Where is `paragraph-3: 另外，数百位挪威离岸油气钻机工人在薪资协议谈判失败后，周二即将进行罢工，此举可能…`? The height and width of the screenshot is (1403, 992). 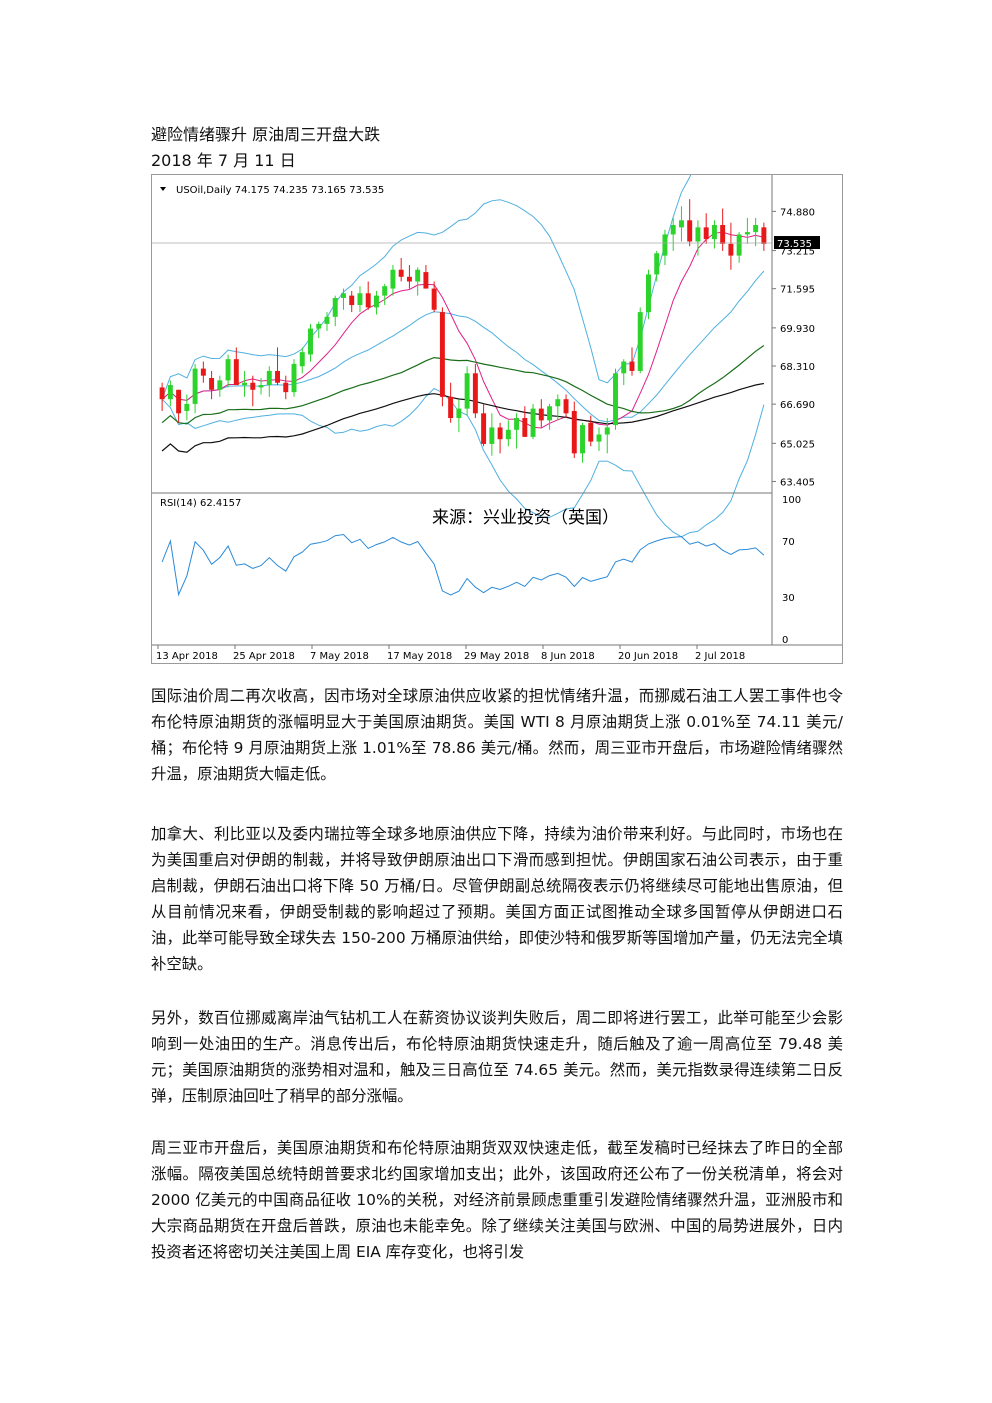 paragraph-3: 另外，数百位挪威离岸油气钻机工人在薪资协议谈判失败后，周二即将进行罢工，此举可能… is located at coordinates (497, 1057).